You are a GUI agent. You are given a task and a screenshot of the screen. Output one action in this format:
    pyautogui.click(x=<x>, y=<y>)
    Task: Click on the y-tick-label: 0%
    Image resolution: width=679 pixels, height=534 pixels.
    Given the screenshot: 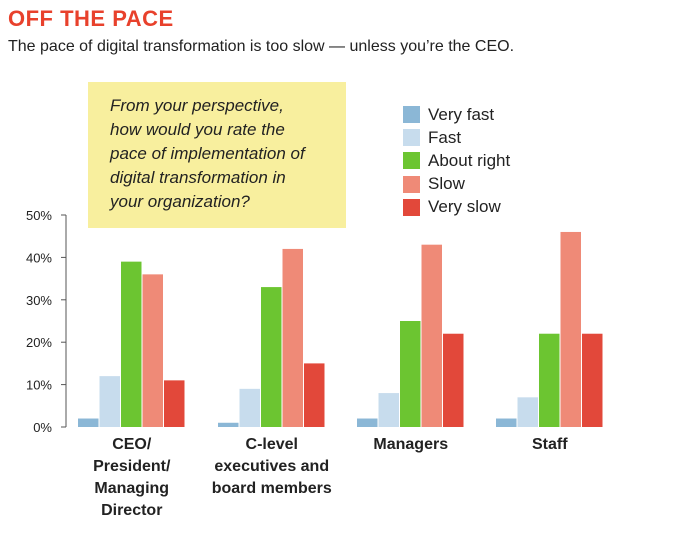 What is the action you would take?
    pyautogui.click(x=42, y=427)
    